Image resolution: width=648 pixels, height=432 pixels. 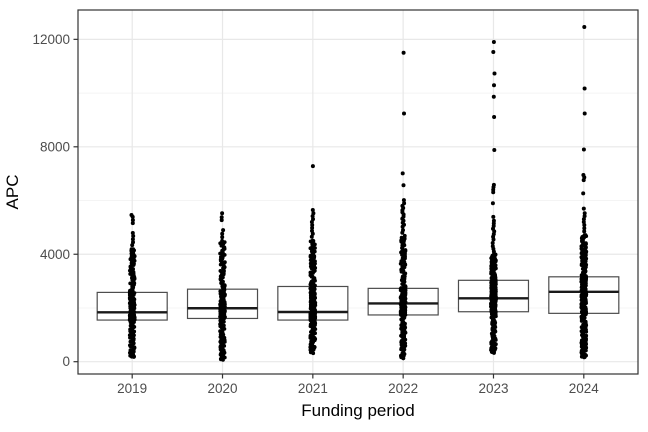 What do you see at coordinates (55, 146) in the screenshot?
I see `y-tick-label: 8000` at bounding box center [55, 146].